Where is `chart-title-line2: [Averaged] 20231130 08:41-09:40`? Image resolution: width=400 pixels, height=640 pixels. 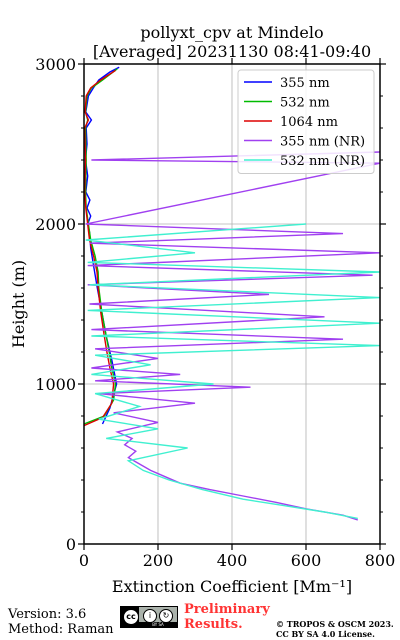
chart-title-line2: [Averaged] 20231130 08:41-09:40 is located at coordinates (232, 51).